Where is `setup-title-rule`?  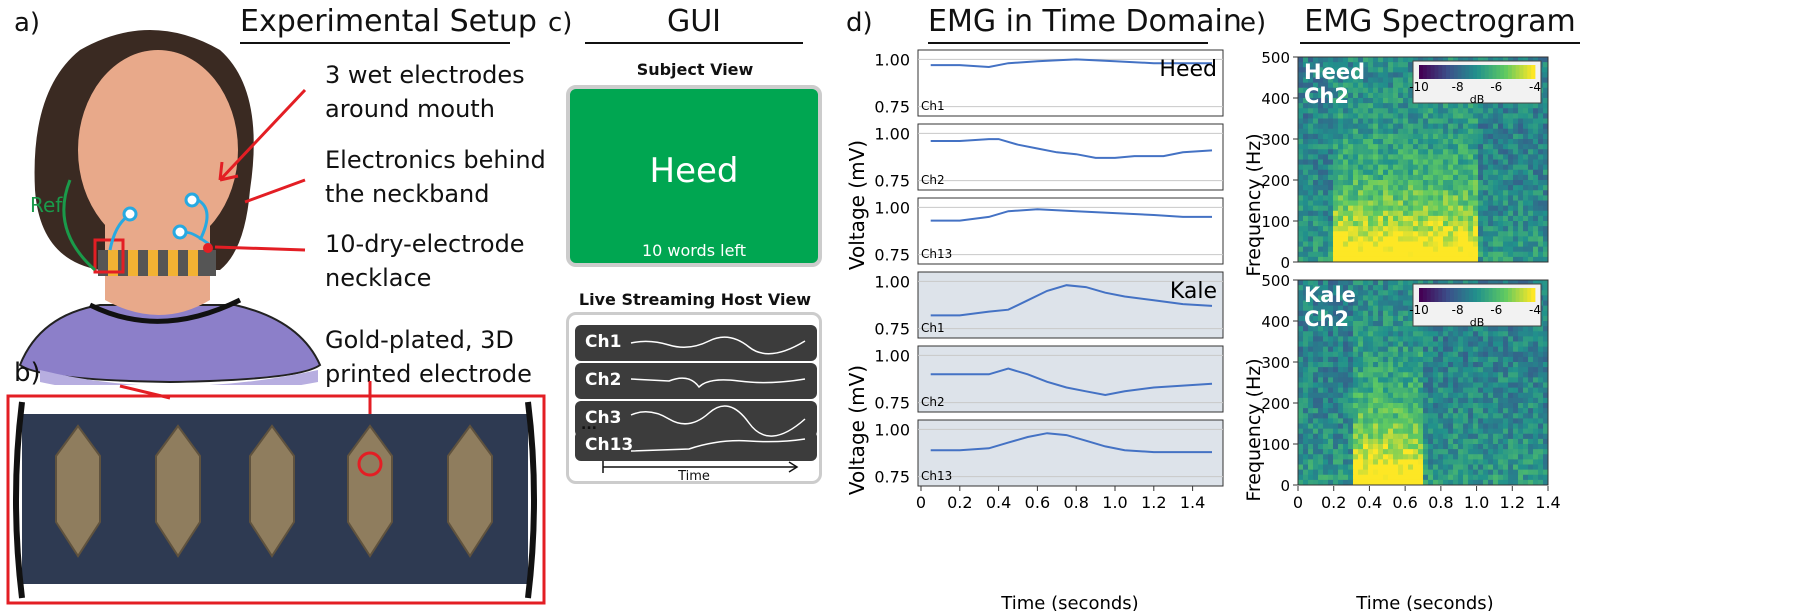
setup-title-rule is located at coordinates (375, 43).